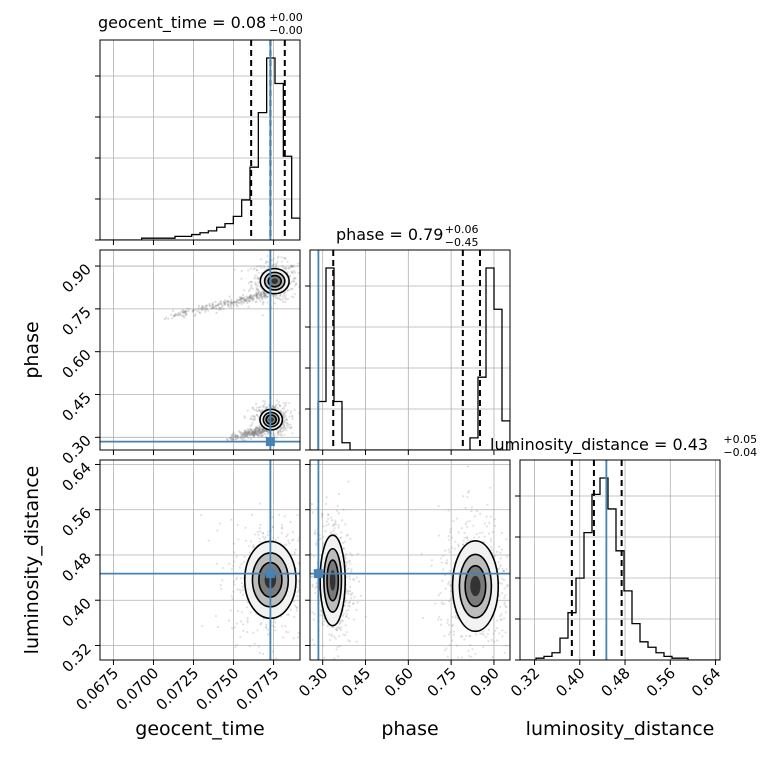  I want to click on panel-phase-luminosity_distance: 0.30 0.45 0.60 0.75 0.90, so click(403, 579).